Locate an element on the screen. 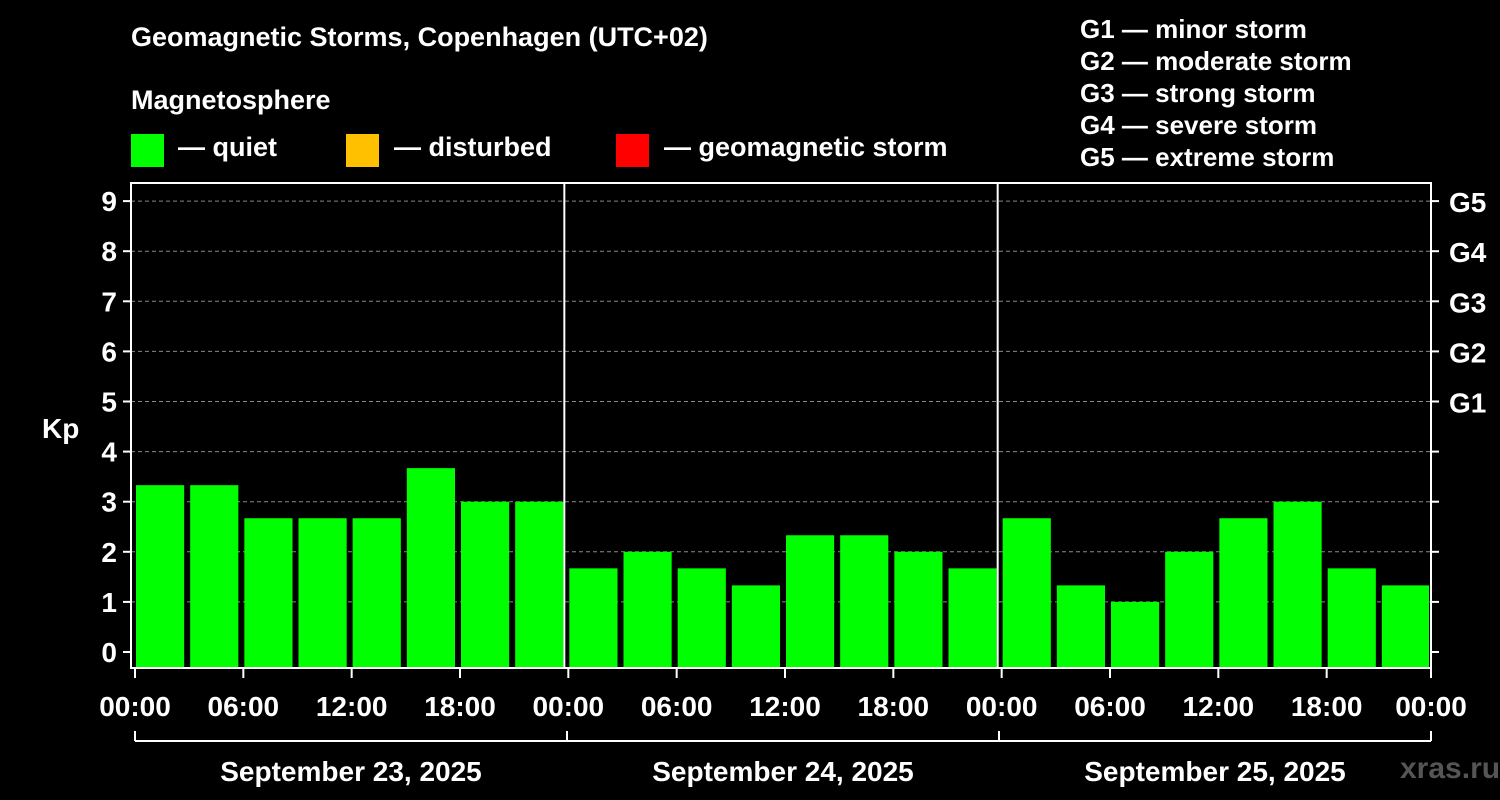 This screenshot has width=1500, height=800. legend-label-quiet: — quiet is located at coordinates (227, 147).